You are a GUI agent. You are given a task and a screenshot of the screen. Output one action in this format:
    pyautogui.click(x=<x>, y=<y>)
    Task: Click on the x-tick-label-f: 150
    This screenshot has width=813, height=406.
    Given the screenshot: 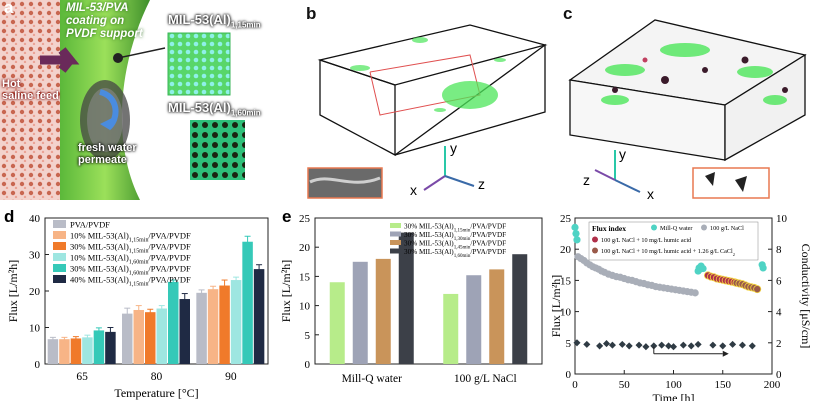 What is the action you would take?
    pyautogui.click(x=723, y=385)
    